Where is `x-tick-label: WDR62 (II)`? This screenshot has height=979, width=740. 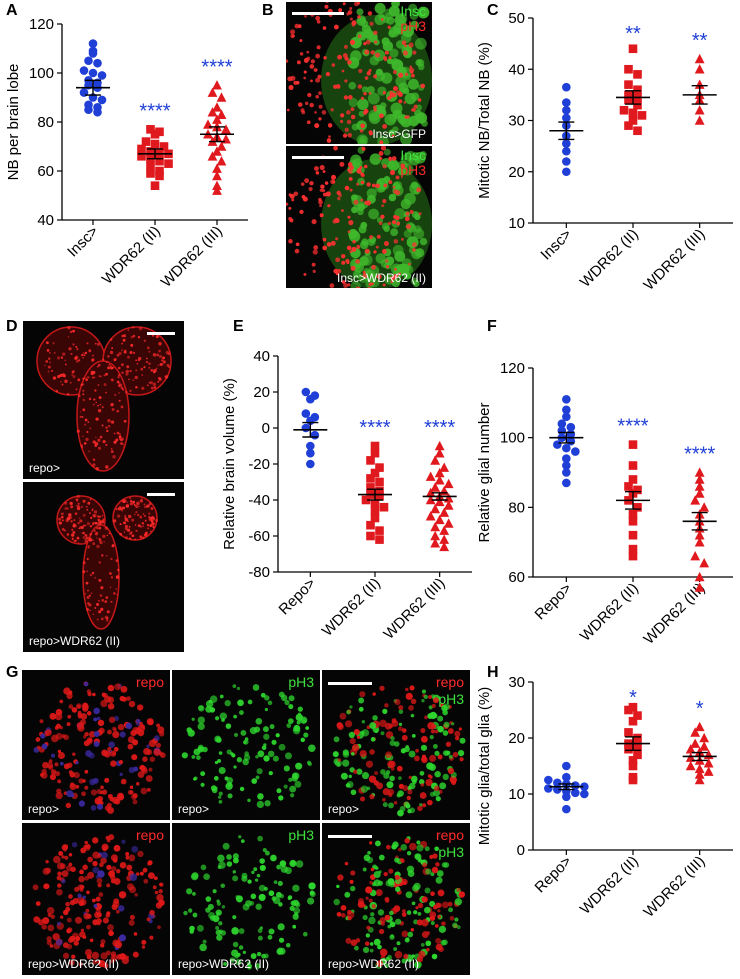
x-tick-label: WDR62 (II) is located at coordinates (131, 255).